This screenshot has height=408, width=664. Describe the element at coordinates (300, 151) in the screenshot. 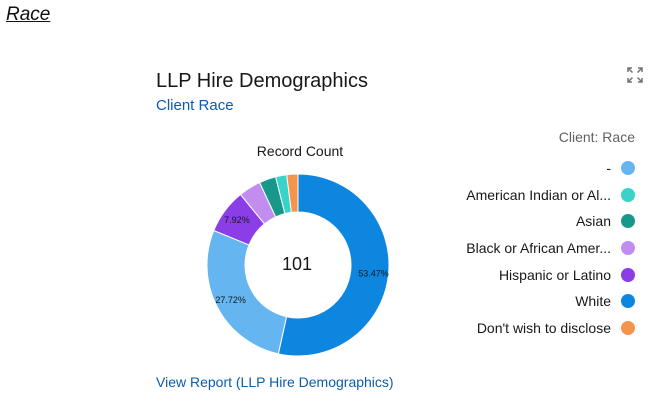

I see `chart-measure-label: Record Count` at that location.